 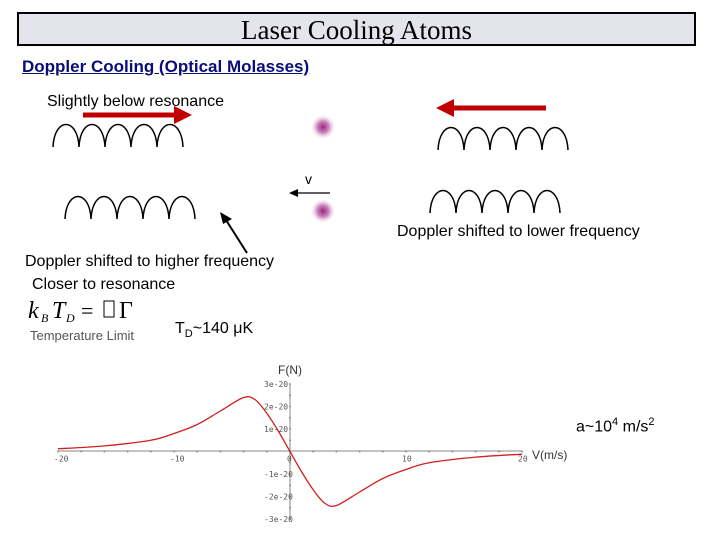 I want to click on y-tick-label: -1e-20, so click(x=278, y=474).